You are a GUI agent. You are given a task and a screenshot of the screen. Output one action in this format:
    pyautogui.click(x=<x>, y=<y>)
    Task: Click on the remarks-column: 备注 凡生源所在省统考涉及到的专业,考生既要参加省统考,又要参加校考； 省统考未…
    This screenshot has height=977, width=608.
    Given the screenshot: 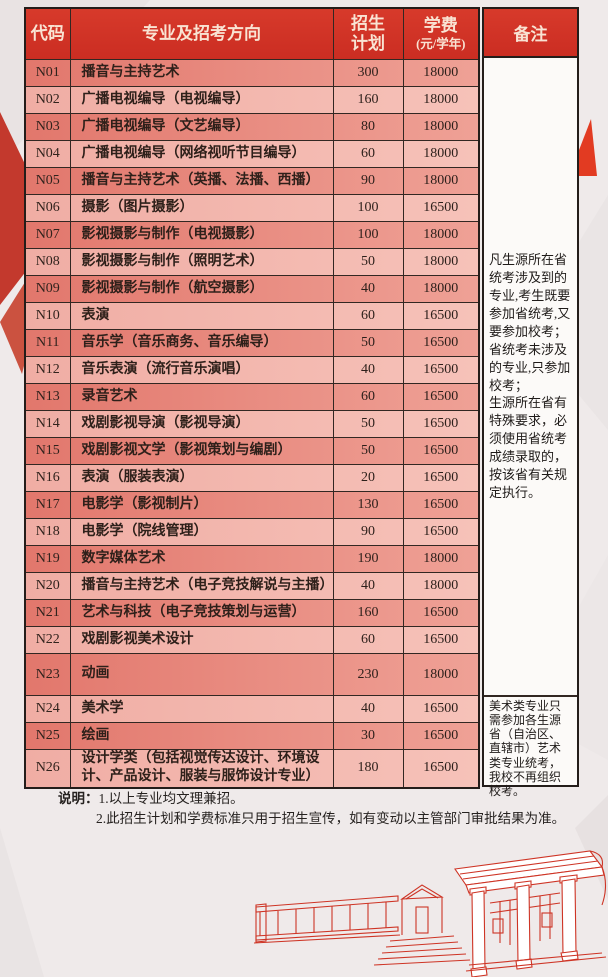 What is the action you would take?
    pyautogui.click(x=530, y=402)
    